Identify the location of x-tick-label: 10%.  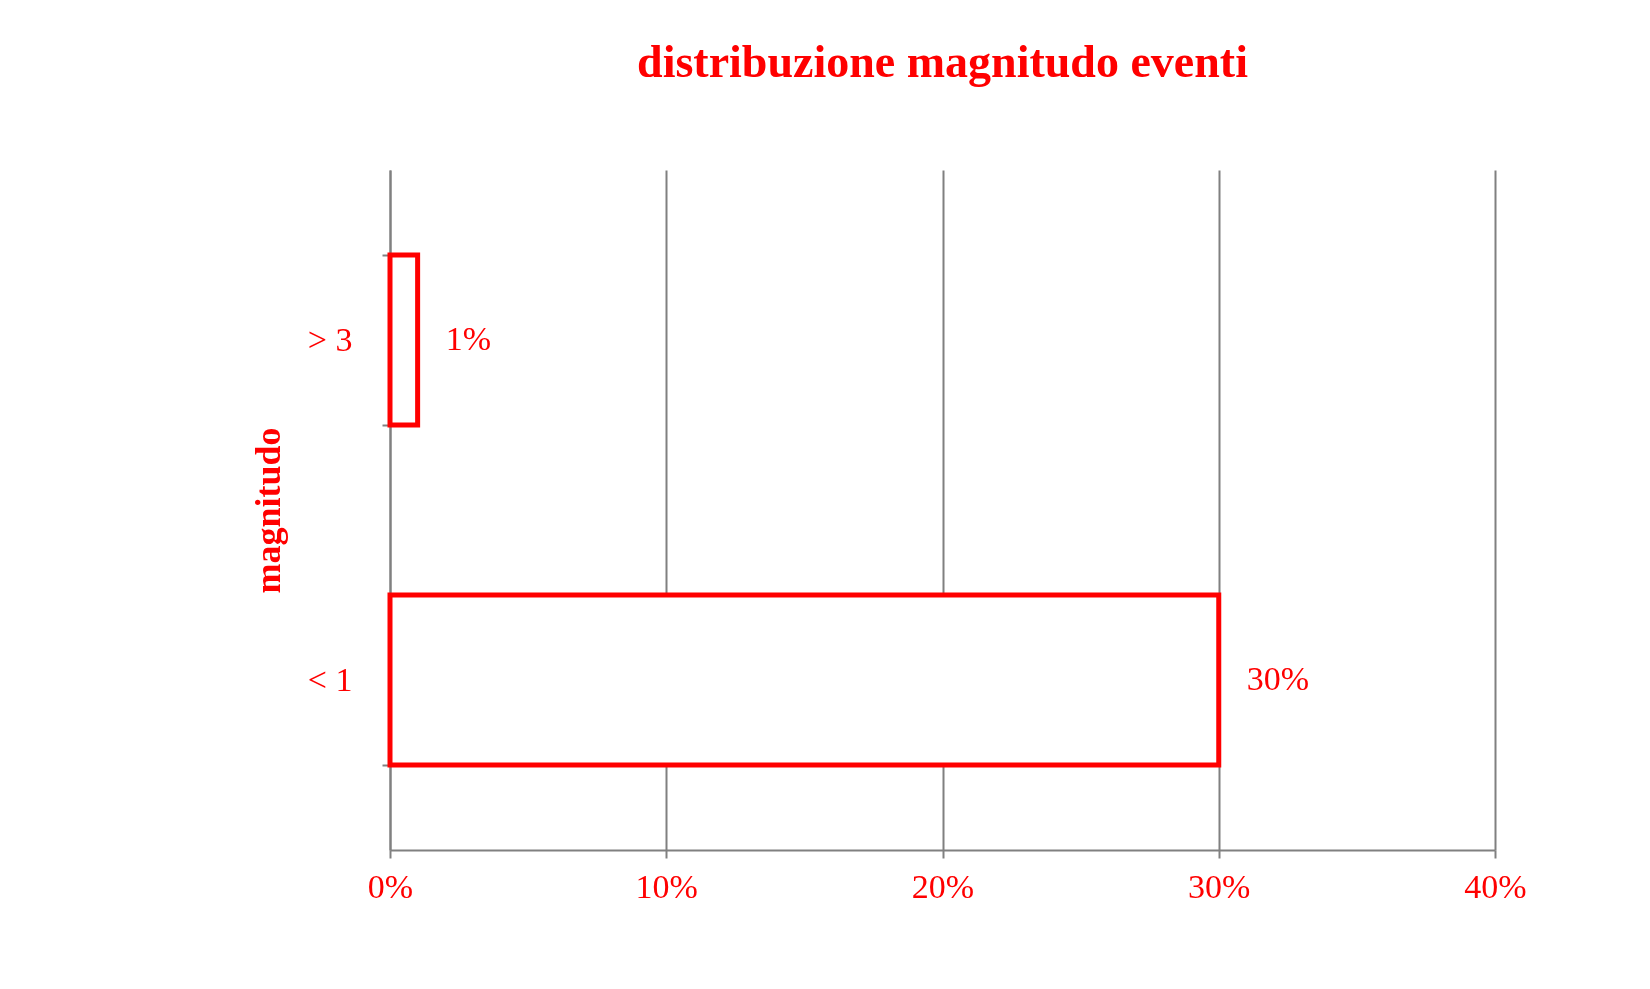
(666, 886).